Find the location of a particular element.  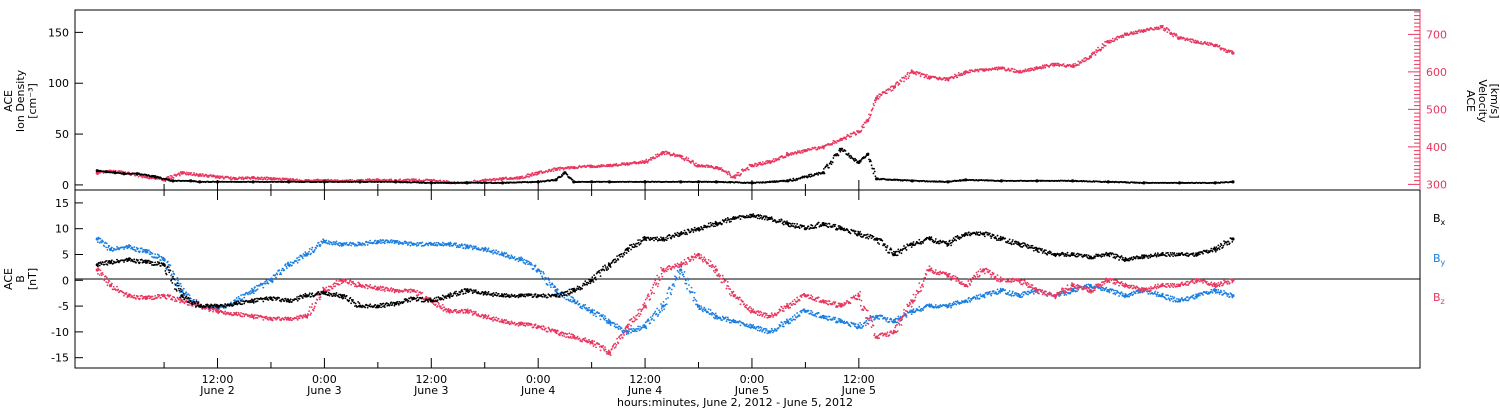

bfield-ytick-label: -10 is located at coordinates (60, 332).